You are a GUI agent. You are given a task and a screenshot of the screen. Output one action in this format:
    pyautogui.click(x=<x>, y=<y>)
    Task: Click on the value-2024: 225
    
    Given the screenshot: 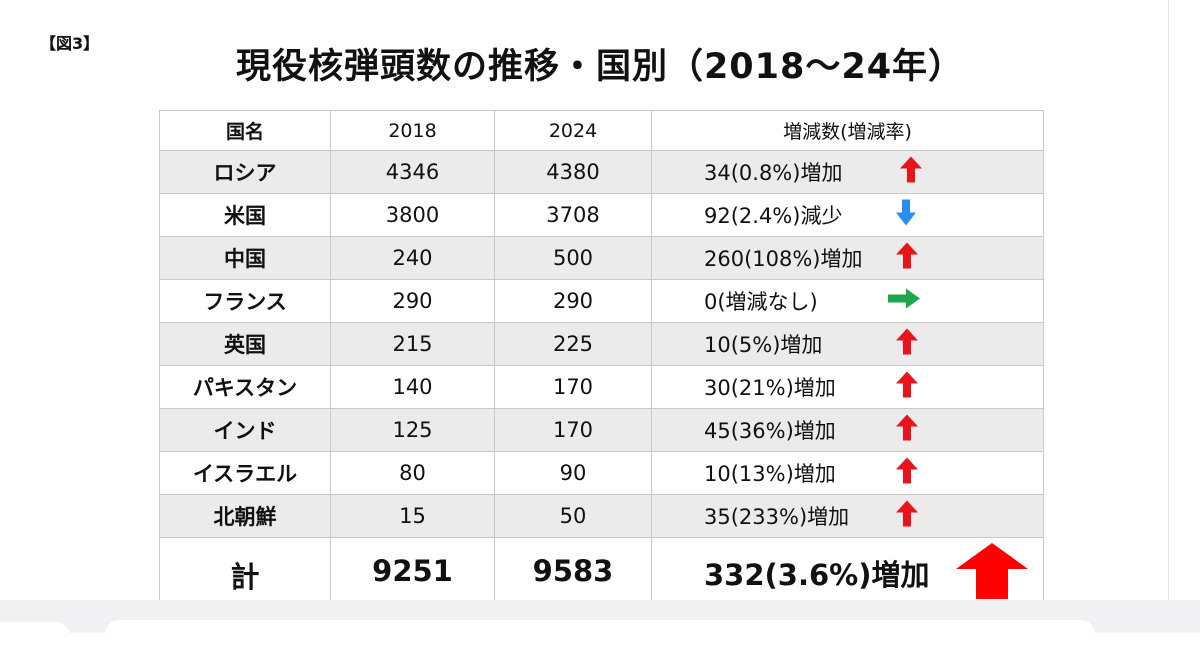 What is the action you would take?
    pyautogui.click(x=573, y=344)
    